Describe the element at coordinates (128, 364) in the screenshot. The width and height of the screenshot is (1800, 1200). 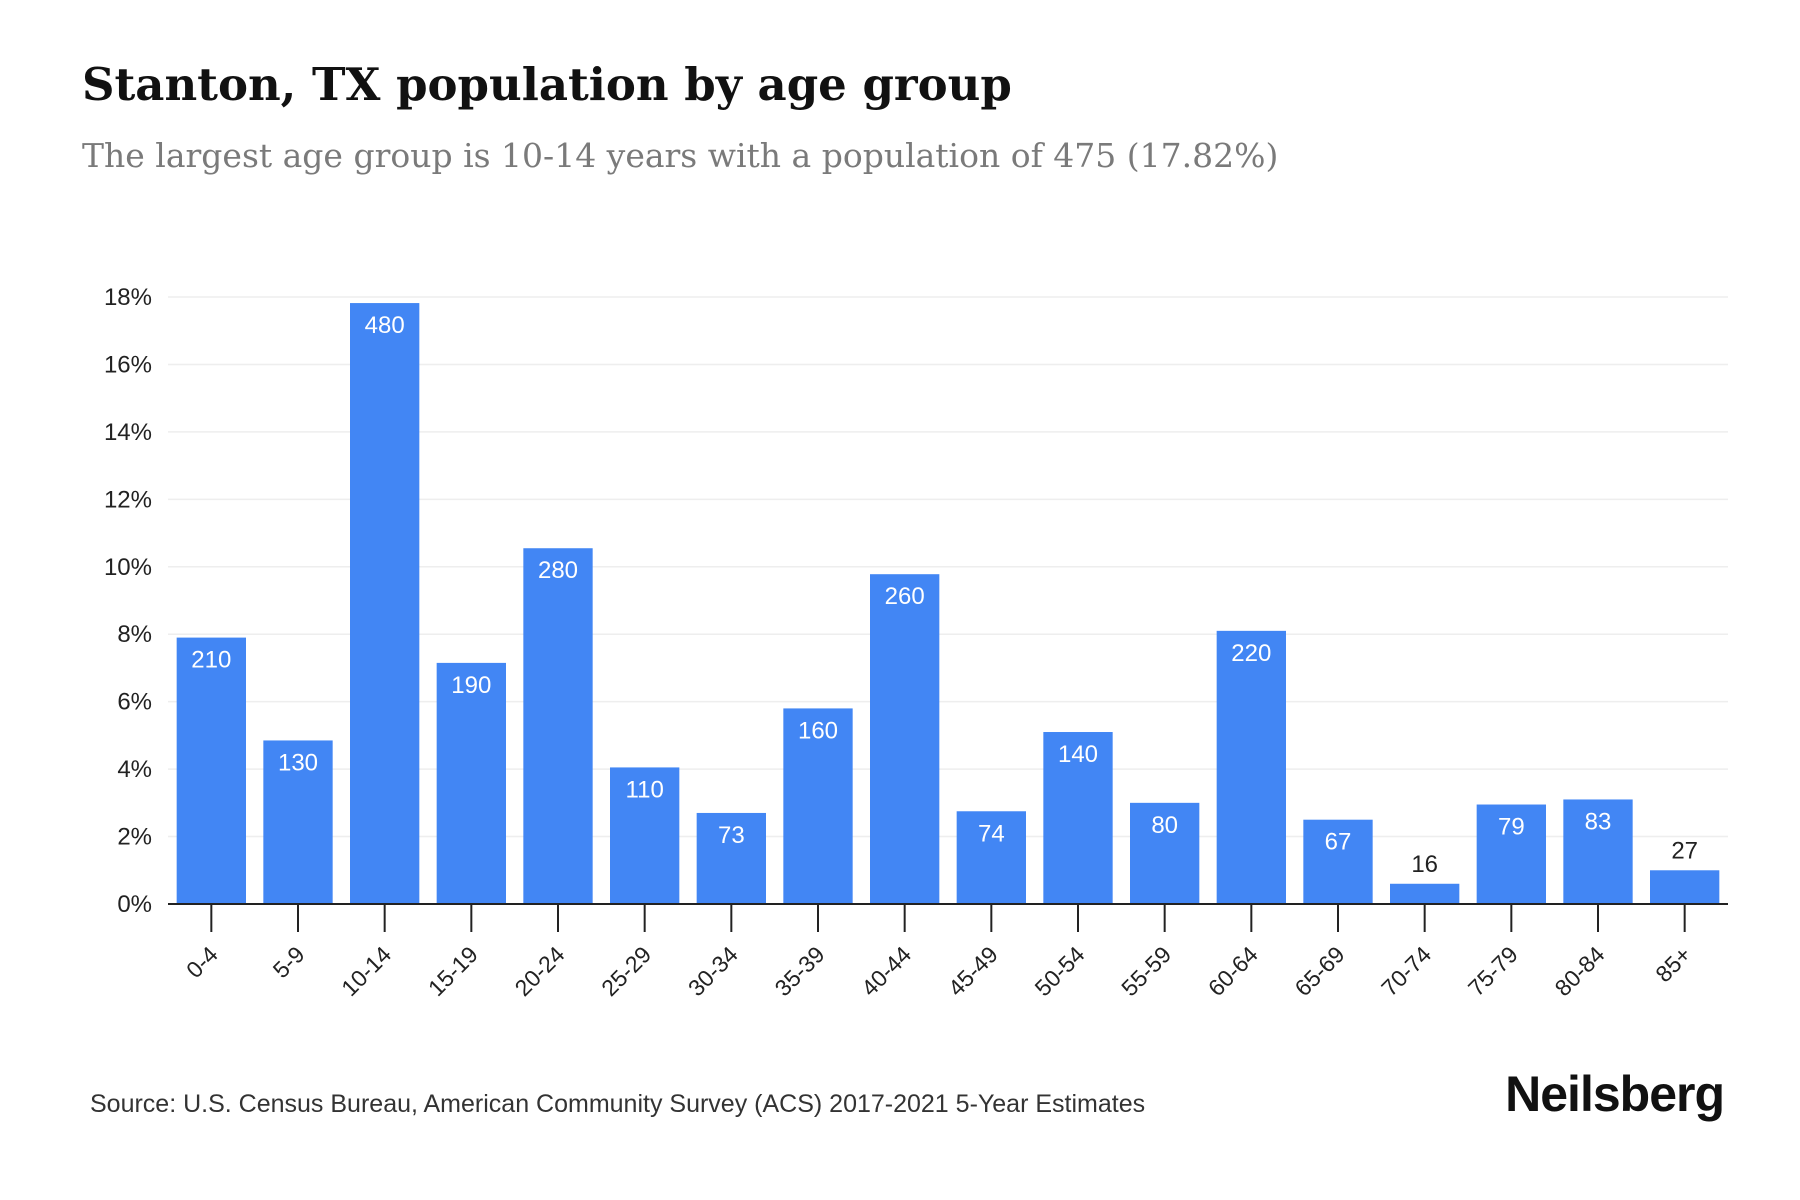
I see `y-tick-label: 16%` at that location.